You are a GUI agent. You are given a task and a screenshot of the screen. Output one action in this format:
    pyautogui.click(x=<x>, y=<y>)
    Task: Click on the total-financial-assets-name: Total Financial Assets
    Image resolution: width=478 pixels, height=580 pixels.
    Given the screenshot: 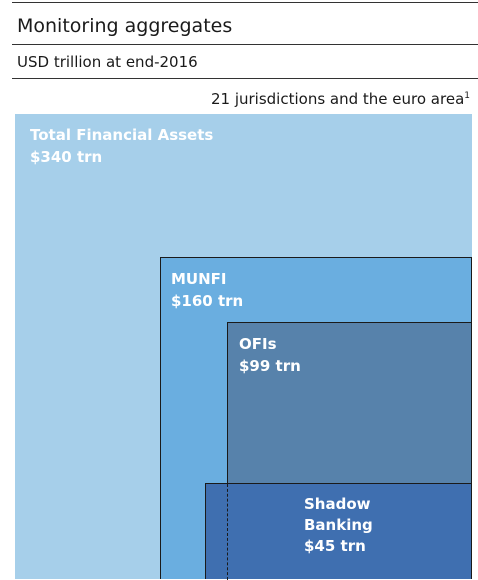 What is the action you would take?
    pyautogui.click(x=122, y=135)
    